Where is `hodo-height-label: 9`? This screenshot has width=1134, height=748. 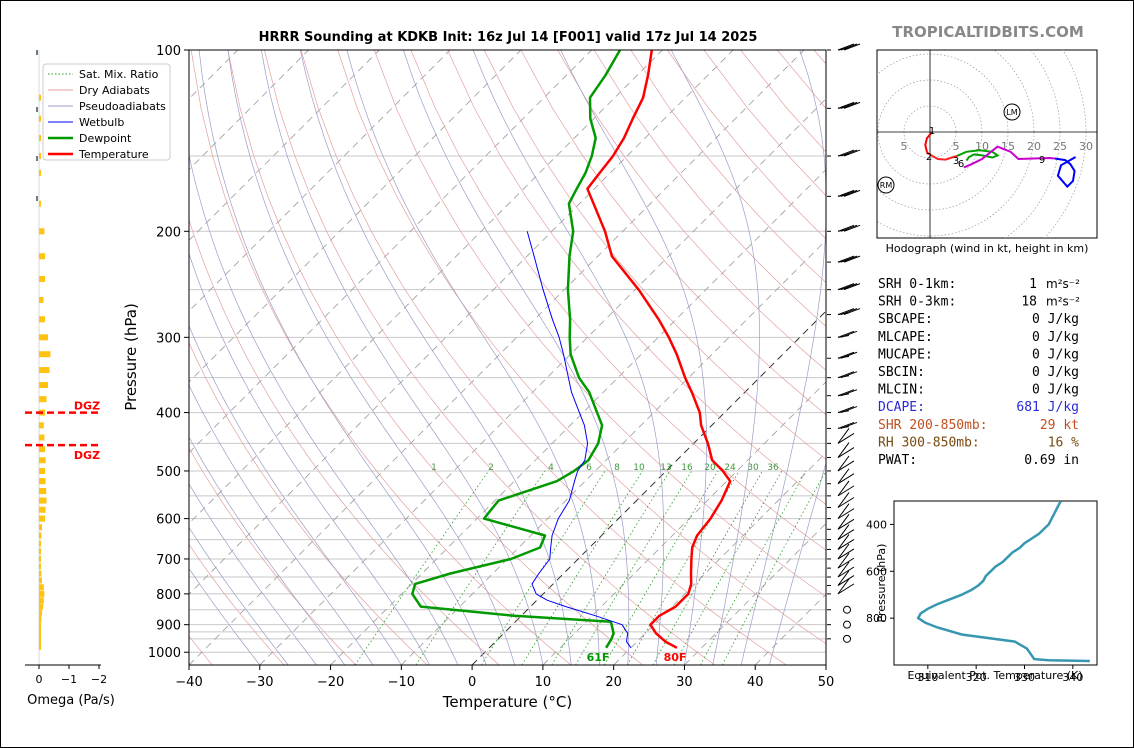
hodo-height-label: 9 is located at coordinates (1042, 160).